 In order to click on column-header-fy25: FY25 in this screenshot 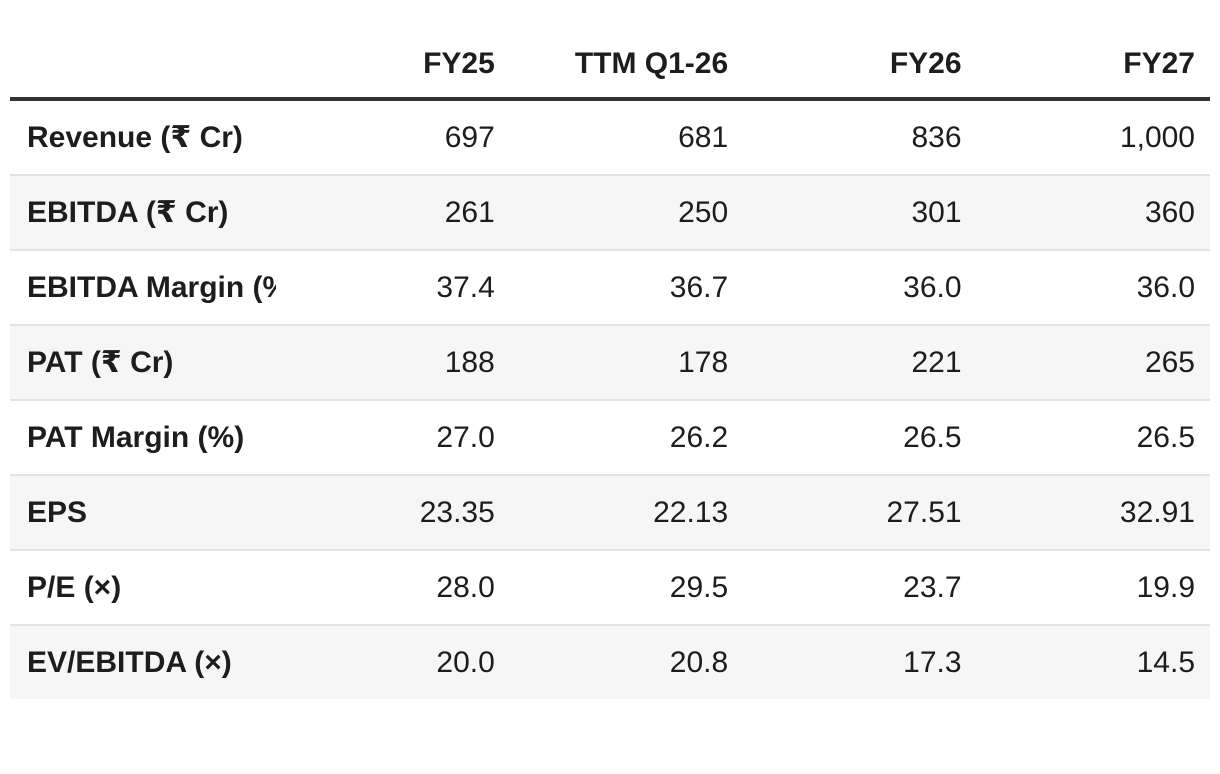, I will do `click(393, 66)`.